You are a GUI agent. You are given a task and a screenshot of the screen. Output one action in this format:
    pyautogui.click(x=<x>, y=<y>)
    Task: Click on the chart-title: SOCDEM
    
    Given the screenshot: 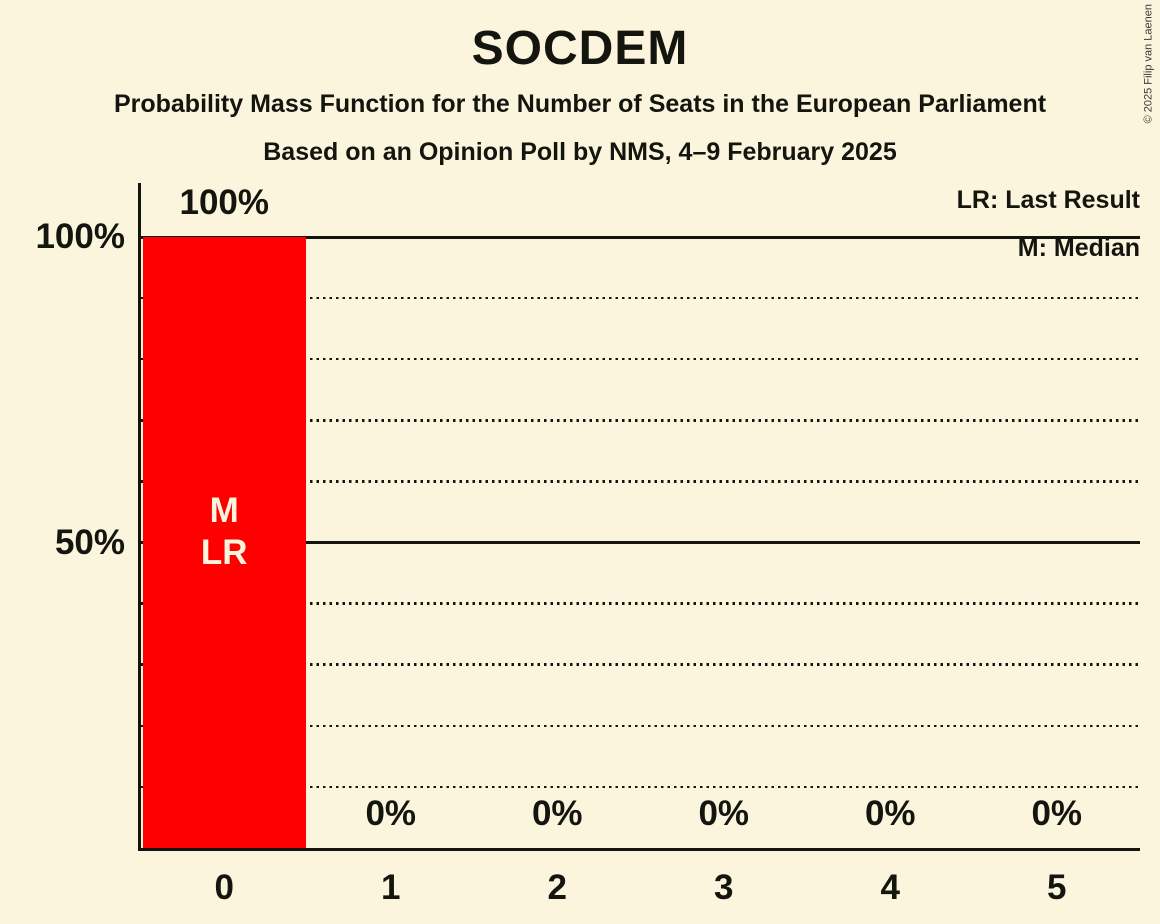 What is the action you would take?
    pyautogui.click(x=580, y=48)
    